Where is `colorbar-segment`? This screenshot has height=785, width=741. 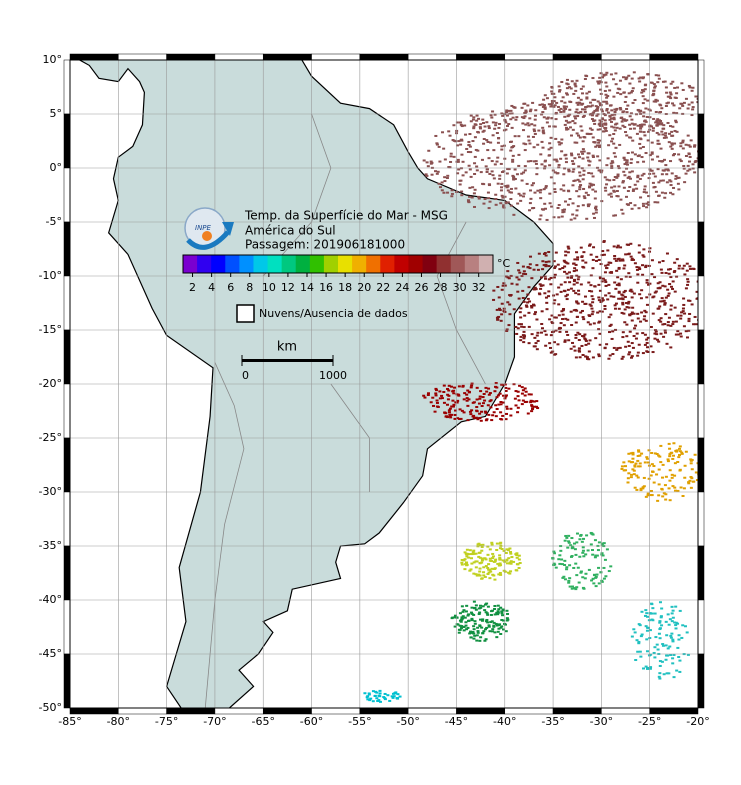 colorbar-segment is located at coordinates (317, 264).